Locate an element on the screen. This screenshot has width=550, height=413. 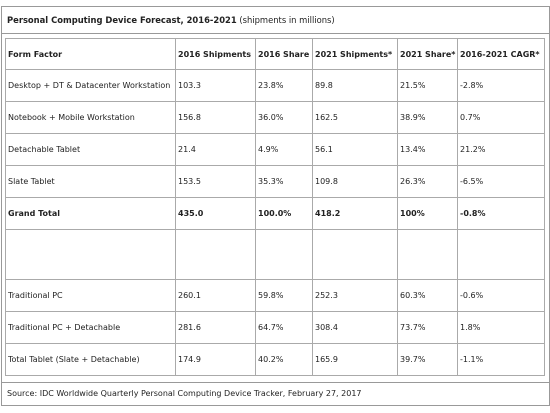
header-2016-shipments: 2016 Shipments is located at coordinates (215, 54).